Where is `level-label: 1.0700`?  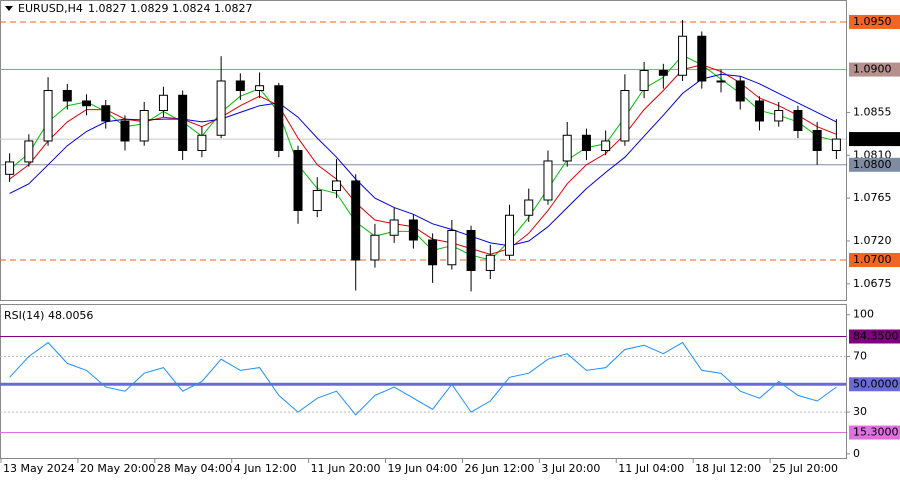 level-label: 1.0700 is located at coordinates (872, 259).